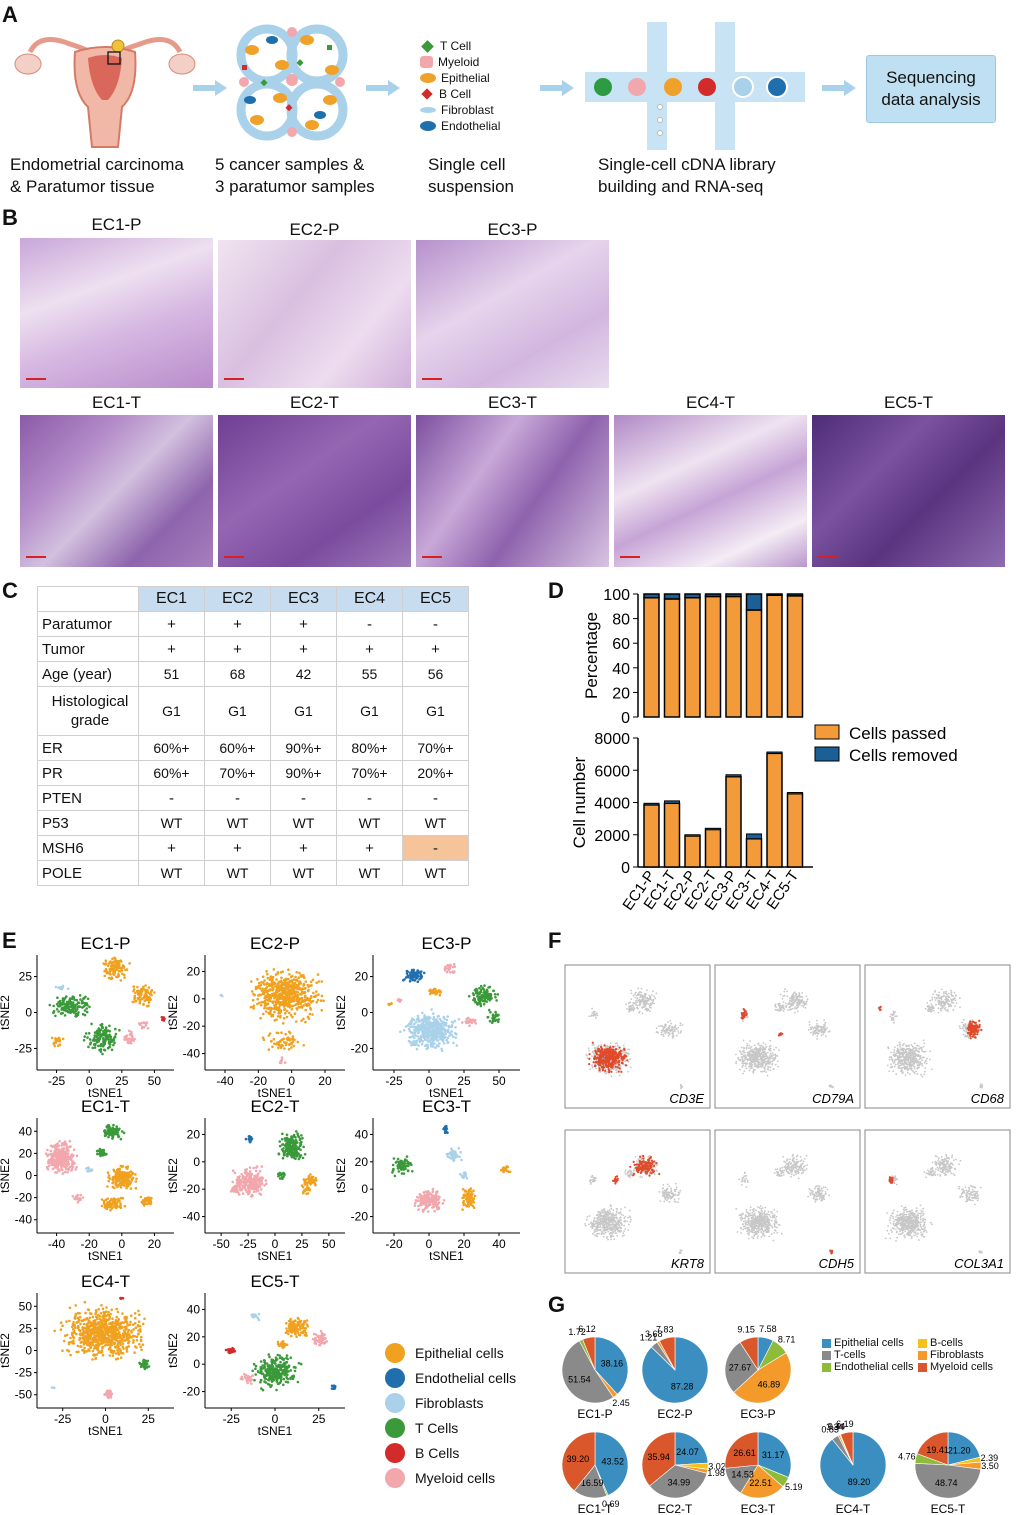  I want to click on x-tick-label: 20, so click(325, 1081).